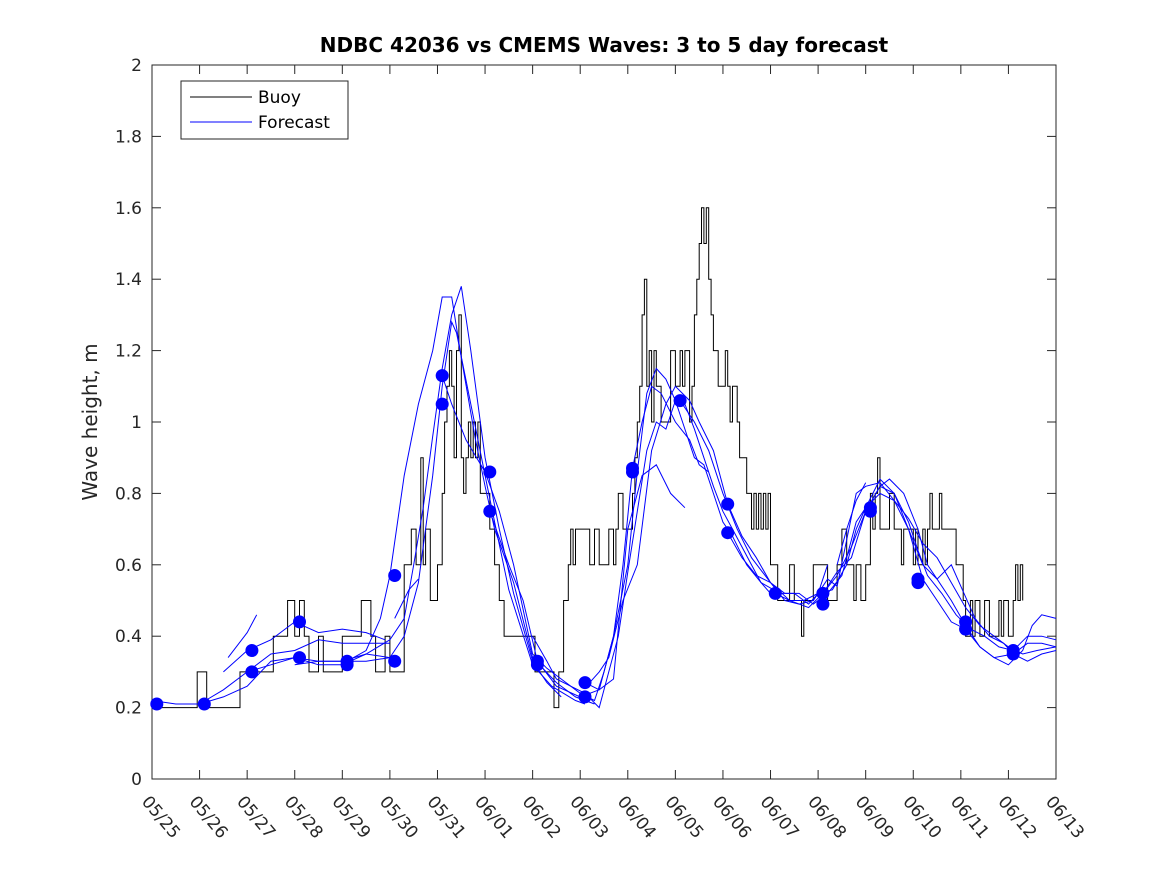  I want to click on y-tick-label: 0, so click(136, 780).